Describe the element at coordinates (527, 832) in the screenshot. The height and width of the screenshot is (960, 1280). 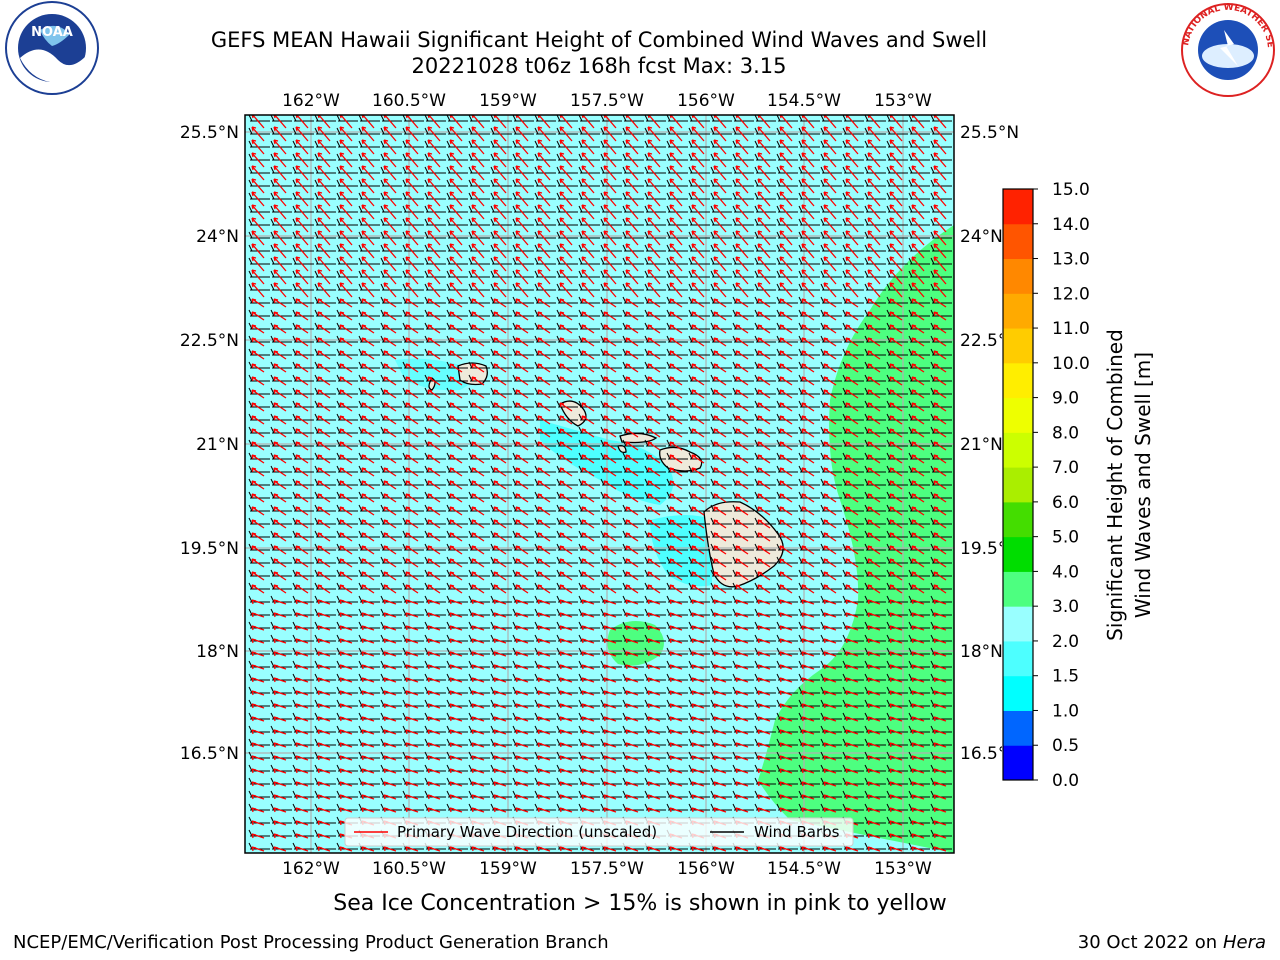
I see `legend-wave-label: Primary Wave Direction (unscaled)` at that location.